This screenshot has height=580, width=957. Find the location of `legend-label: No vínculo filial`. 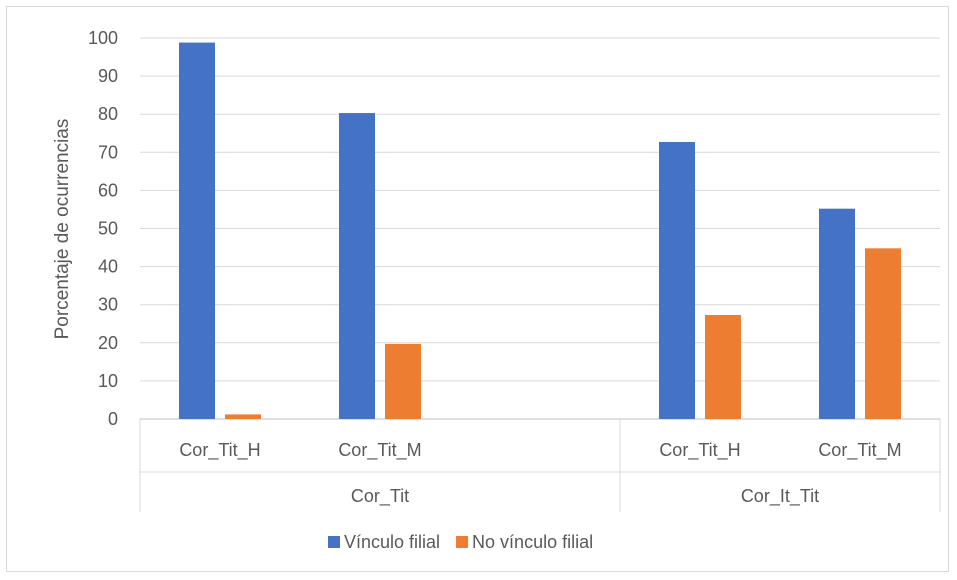

legend-label: No vínculo filial is located at coordinates (532, 542).